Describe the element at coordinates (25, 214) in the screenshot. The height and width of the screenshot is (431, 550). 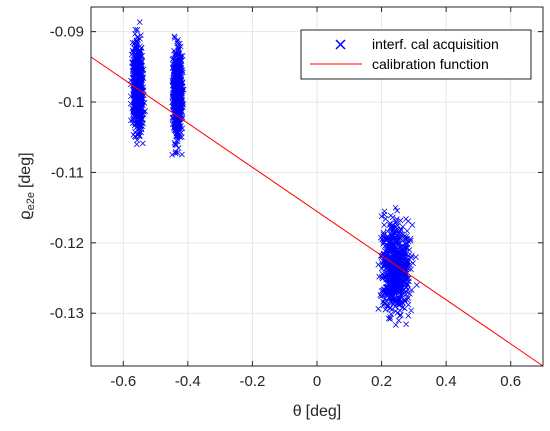
I see `y-axis-symbol: ϱ` at that location.